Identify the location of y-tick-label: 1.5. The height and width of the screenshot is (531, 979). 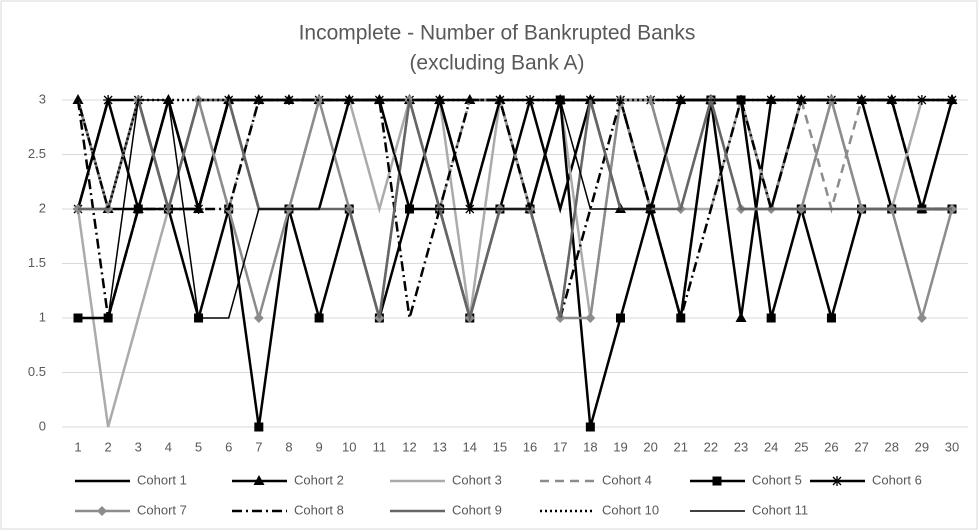
(37, 262).